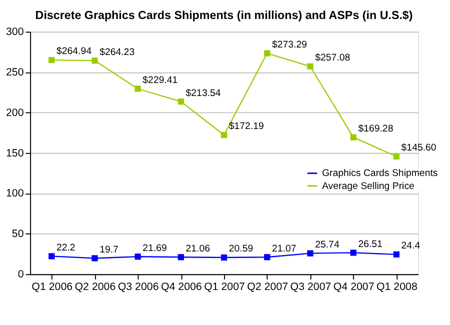 The image size is (450, 325). What do you see at coordinates (15, 112) in the screenshot?
I see `y-tick-label: 200` at bounding box center [15, 112].